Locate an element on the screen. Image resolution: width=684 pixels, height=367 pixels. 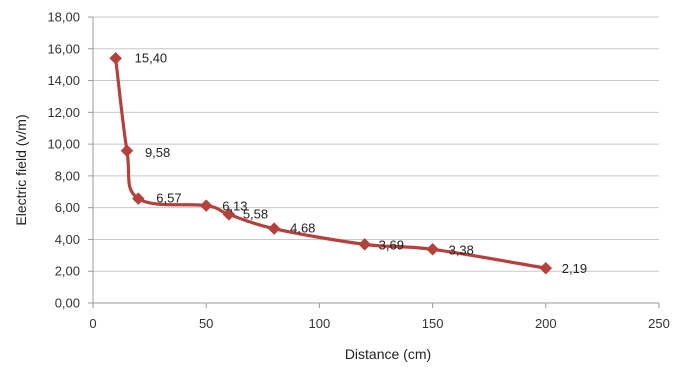
data-label: 9,58 is located at coordinates (157, 152).